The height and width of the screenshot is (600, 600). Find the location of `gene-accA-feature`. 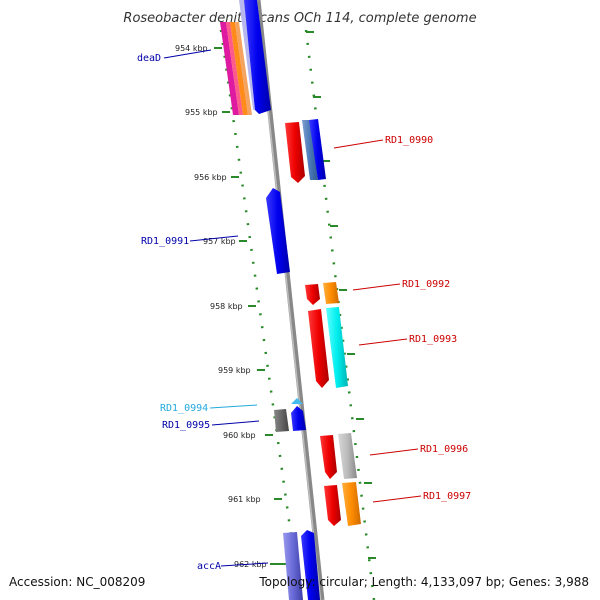

gene-accA-feature is located at coordinates (301, 565).